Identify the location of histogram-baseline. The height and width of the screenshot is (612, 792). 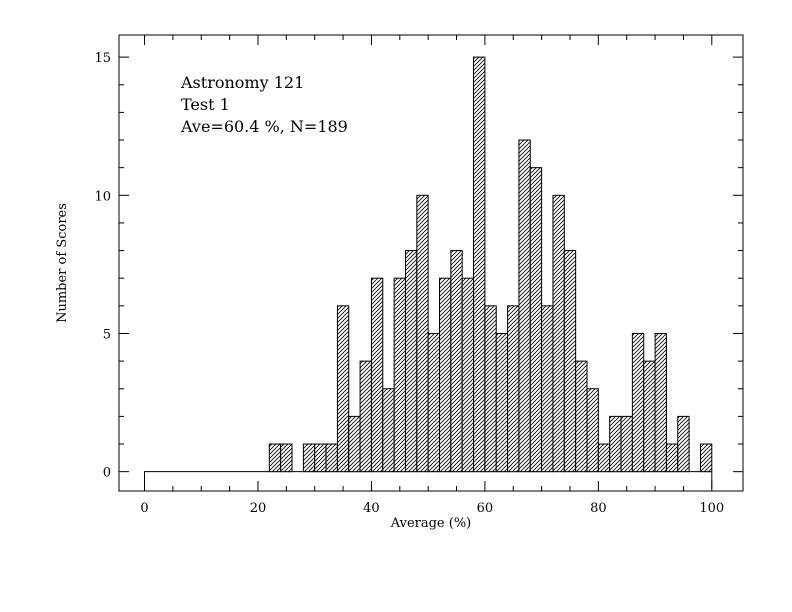
(428, 480).